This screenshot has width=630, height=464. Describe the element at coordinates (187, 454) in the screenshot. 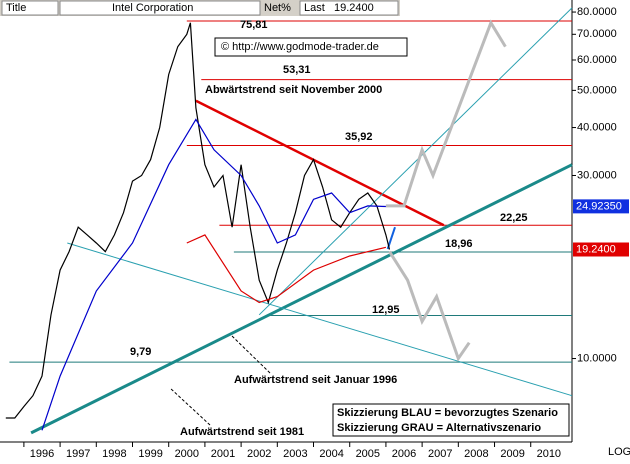

I see `x-tick-label: 2000` at that location.